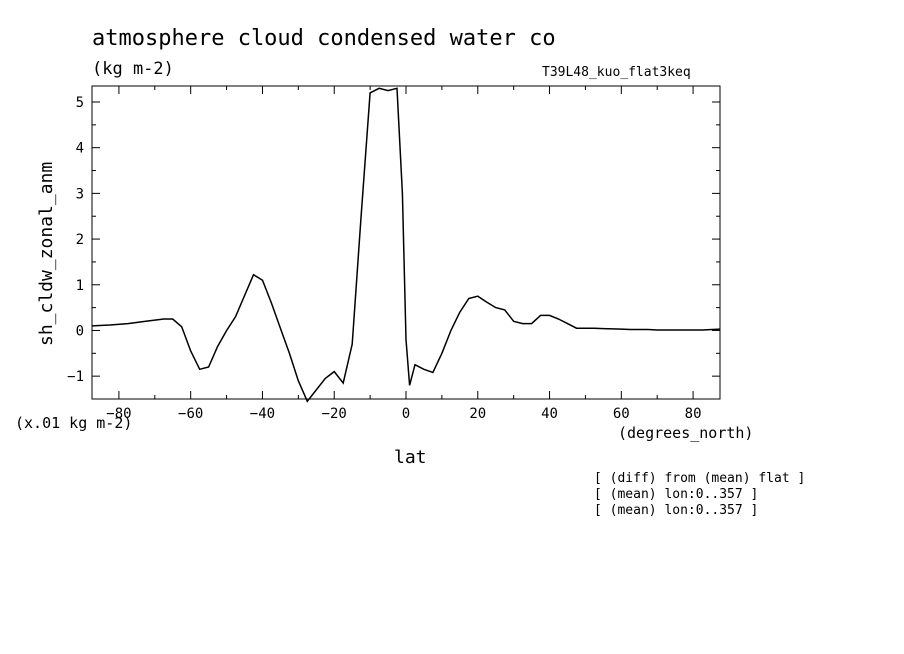  Describe the element at coordinates (324, 38) in the screenshot. I see `chart-title: atmosphere cloud condensed water co` at that location.